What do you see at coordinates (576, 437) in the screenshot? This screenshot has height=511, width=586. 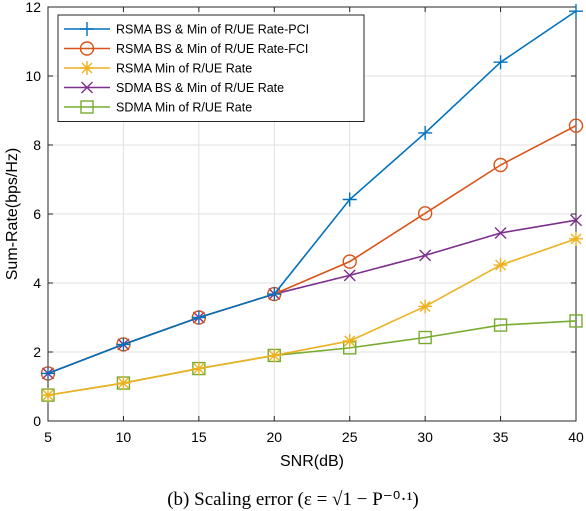 I see `x-tick-label: 40` at bounding box center [576, 437].